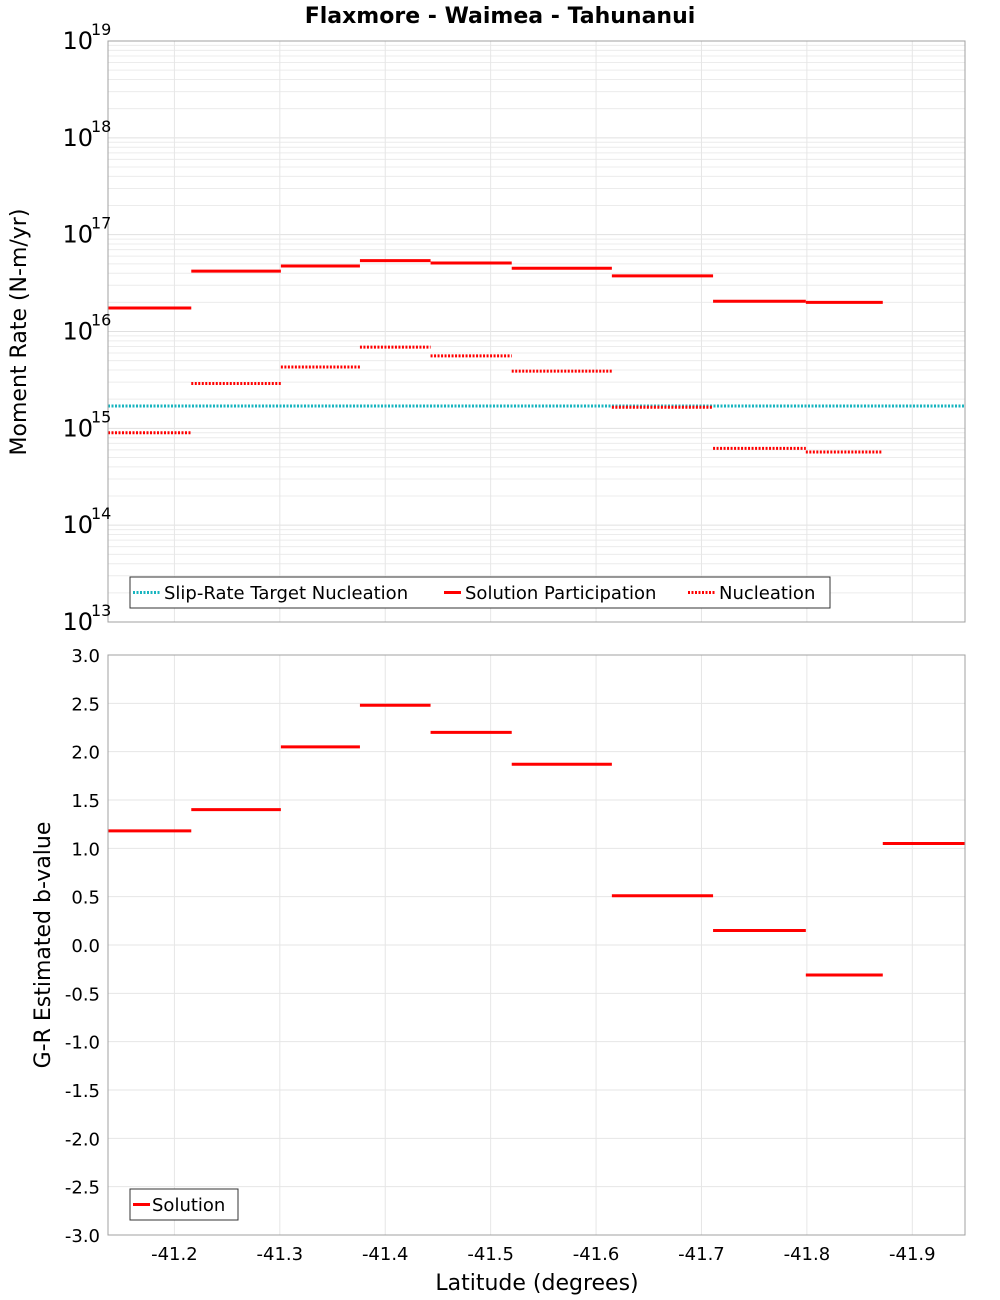 The image size is (1000, 1300). What do you see at coordinates (82, 1091) in the screenshot?
I see `y-tick-label: -1.5` at bounding box center [82, 1091].